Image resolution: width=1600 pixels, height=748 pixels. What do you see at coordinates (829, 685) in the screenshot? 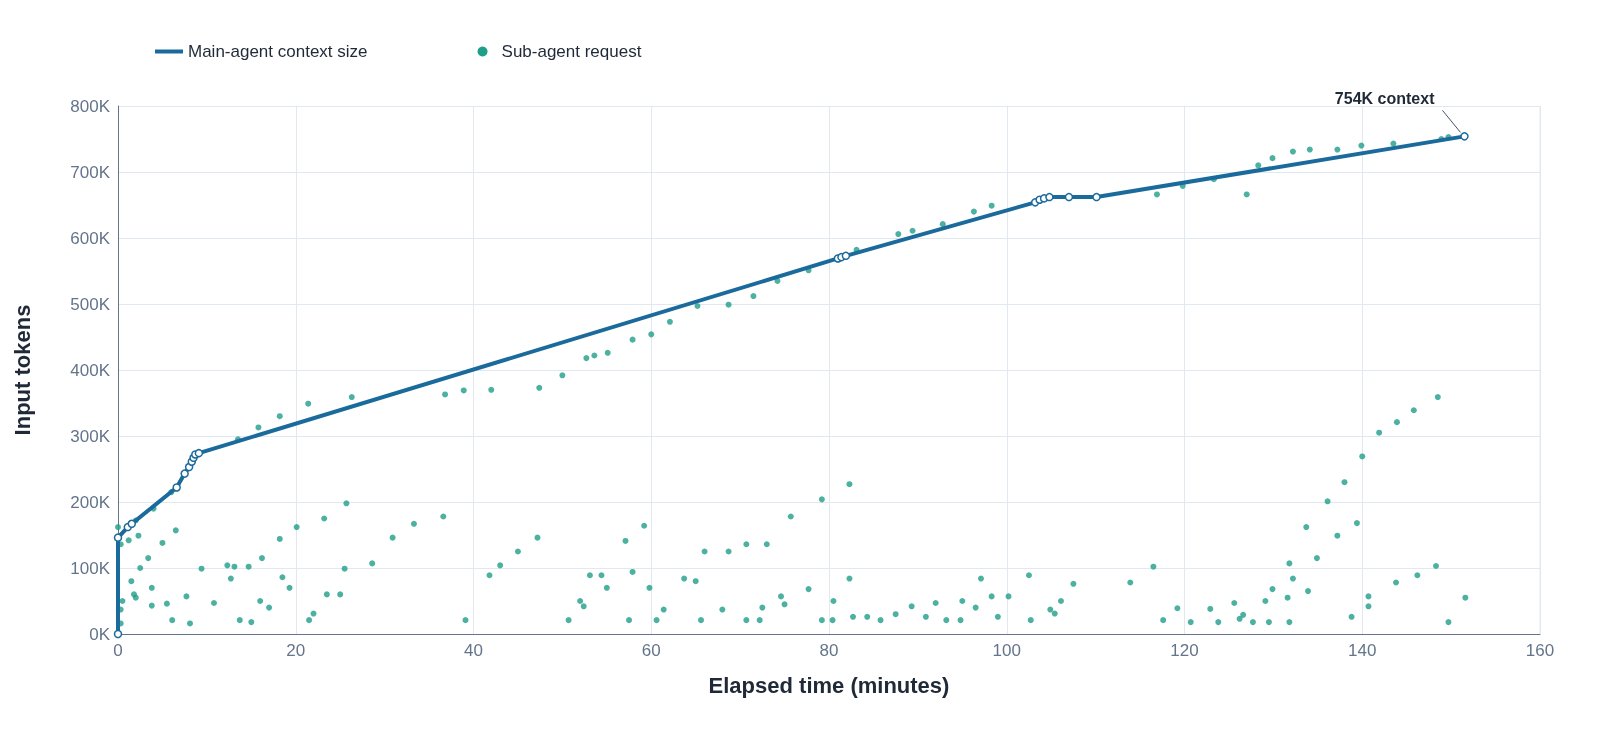
I see `x-axis-title: Elapsed time (minutes)` at bounding box center [829, 685].